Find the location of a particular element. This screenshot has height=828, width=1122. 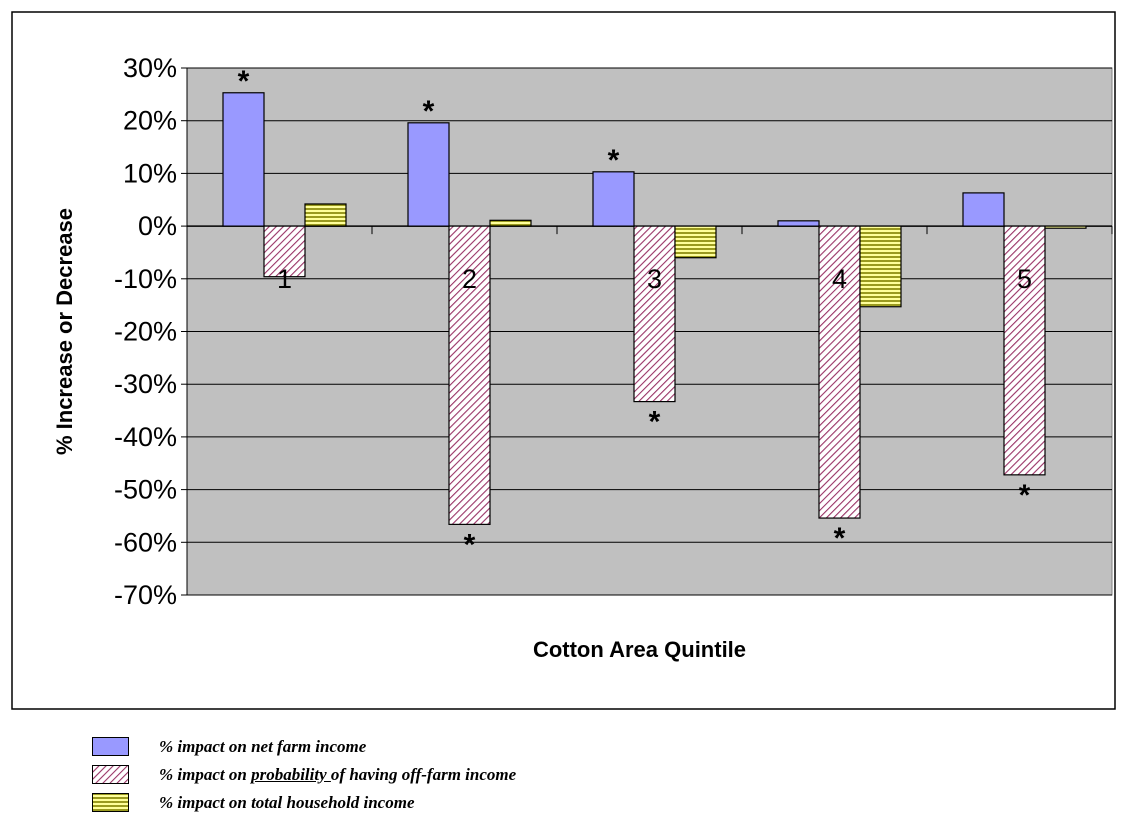

y-tick-label: -50% is located at coordinates (145, 490).